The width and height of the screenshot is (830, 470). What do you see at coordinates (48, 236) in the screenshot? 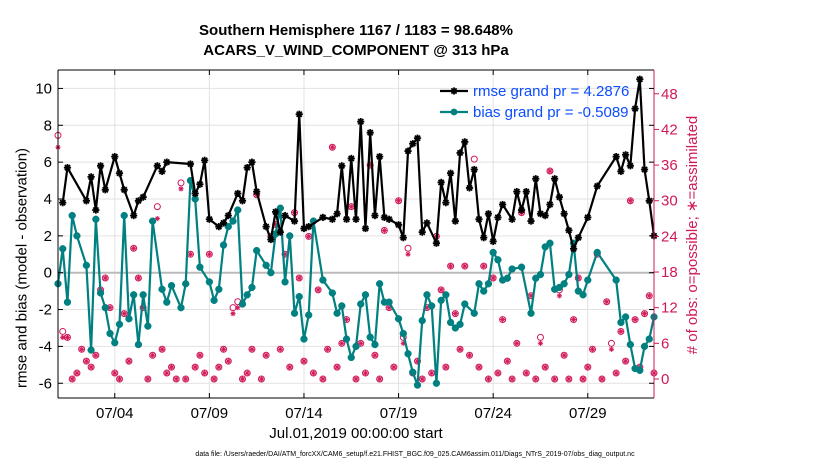
I see `y-tick-label: 2` at bounding box center [48, 236].